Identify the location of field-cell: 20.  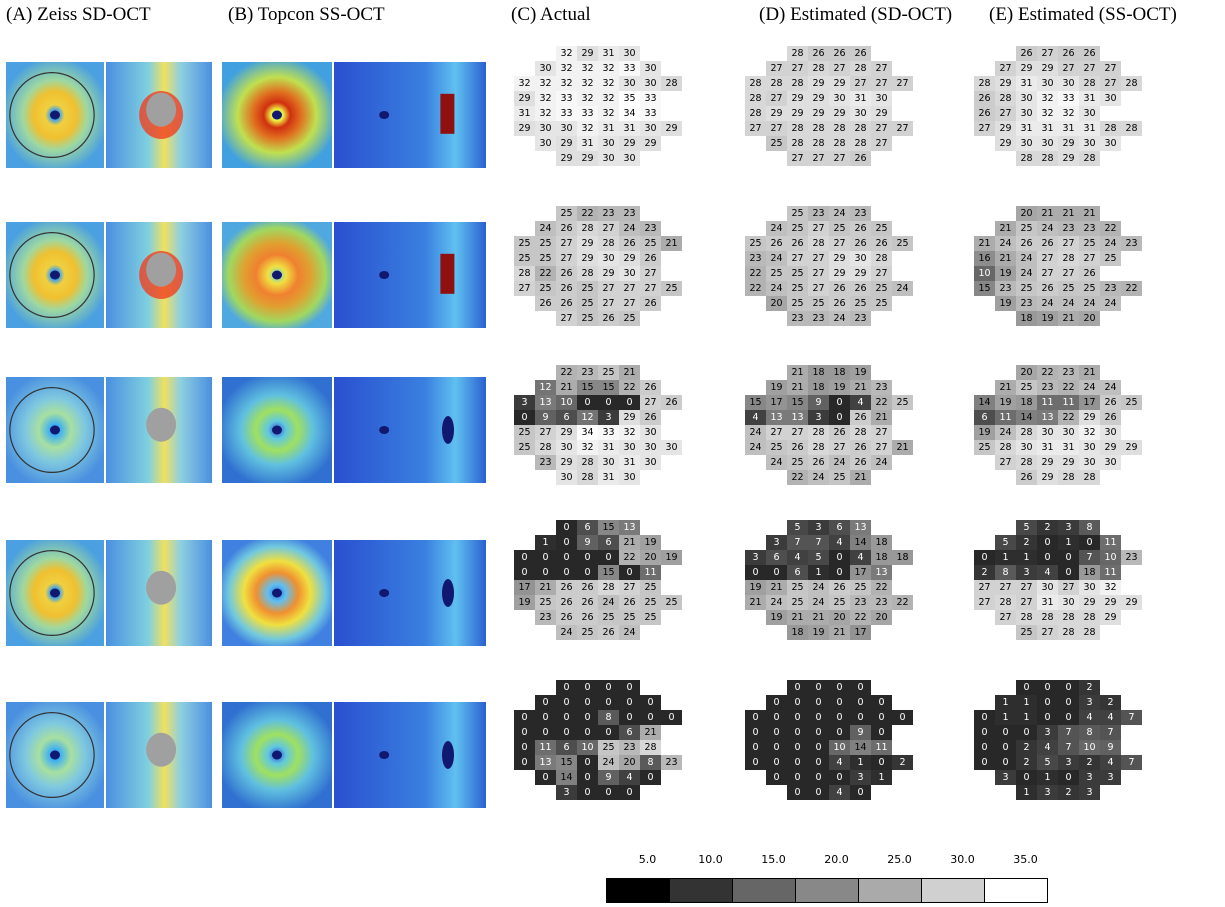
(776, 303).